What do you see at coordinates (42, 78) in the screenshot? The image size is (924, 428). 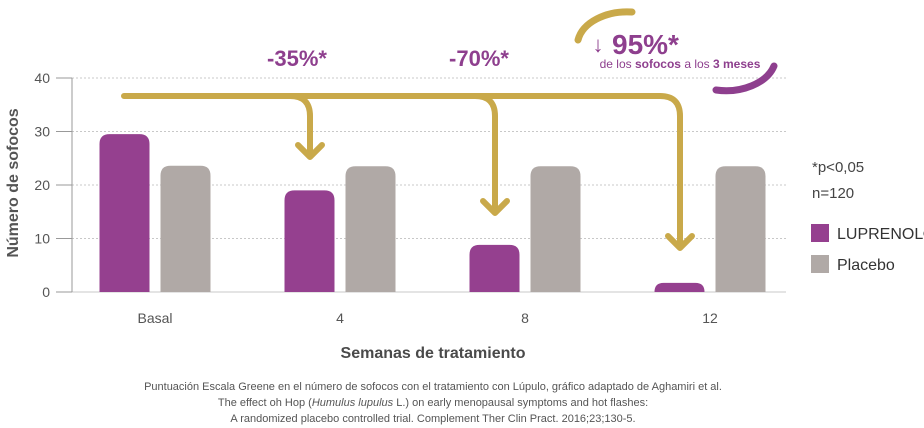 I see `y-tick-label: 40` at bounding box center [42, 78].